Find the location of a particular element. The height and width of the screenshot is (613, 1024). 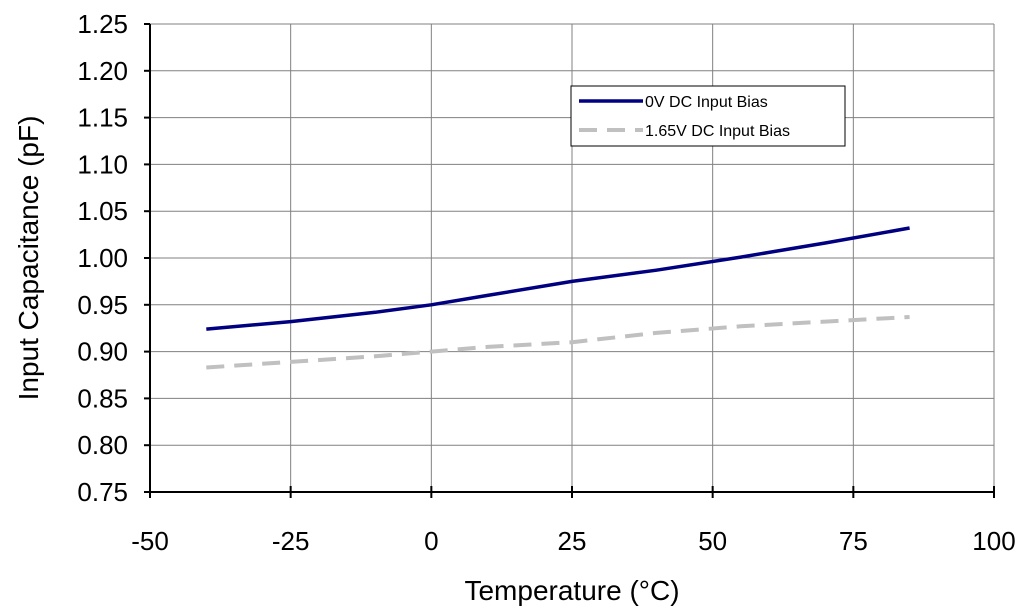

y-tick-label: 0.75 is located at coordinates (102, 492).